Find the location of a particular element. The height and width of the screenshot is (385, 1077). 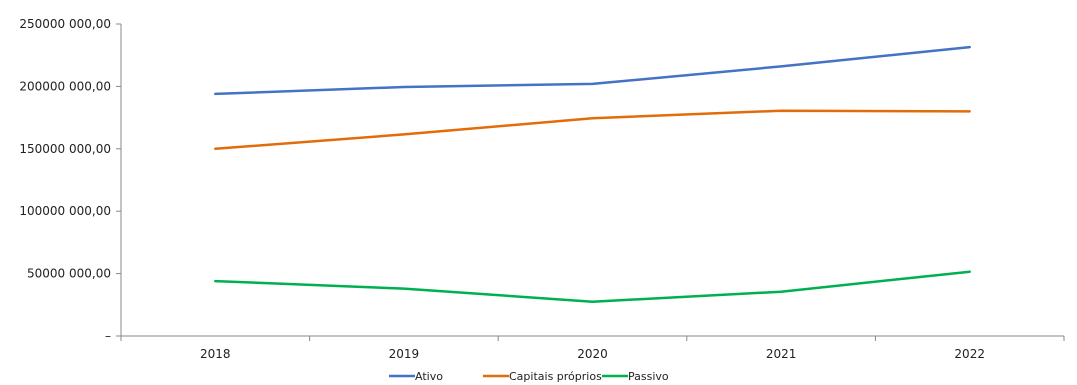

y-tick-label: 50000 000,00 is located at coordinates (69, 274).